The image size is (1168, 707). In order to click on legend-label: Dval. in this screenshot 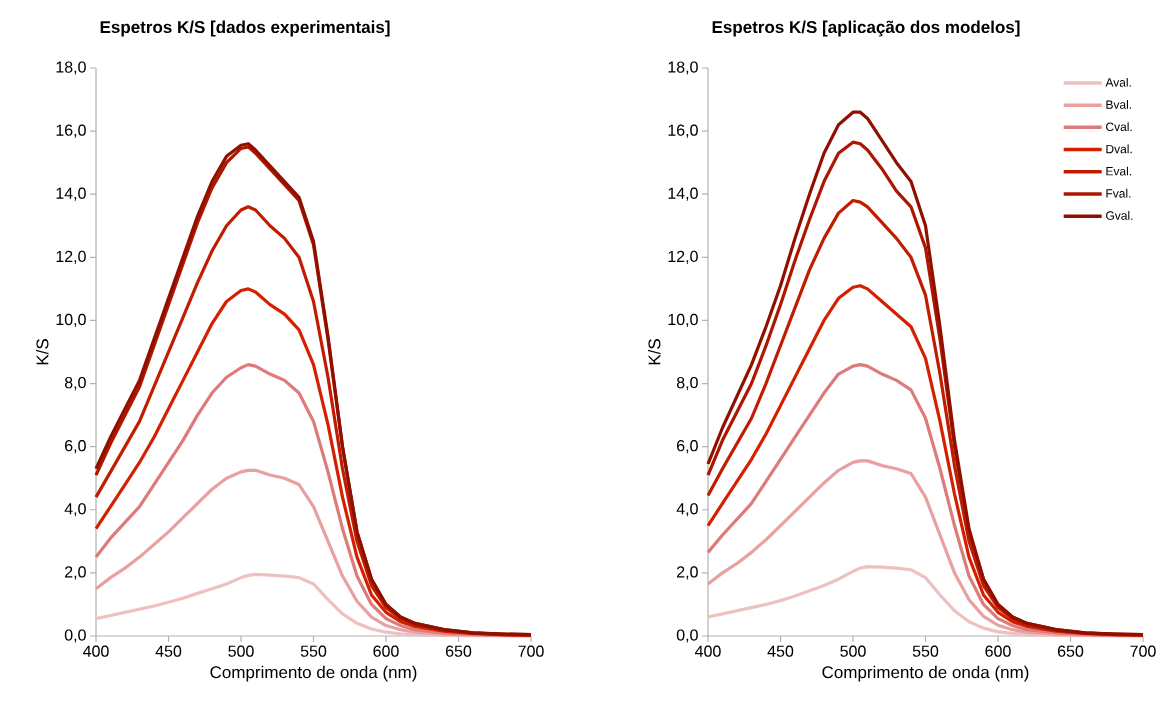, I will do `click(1119, 149)`.